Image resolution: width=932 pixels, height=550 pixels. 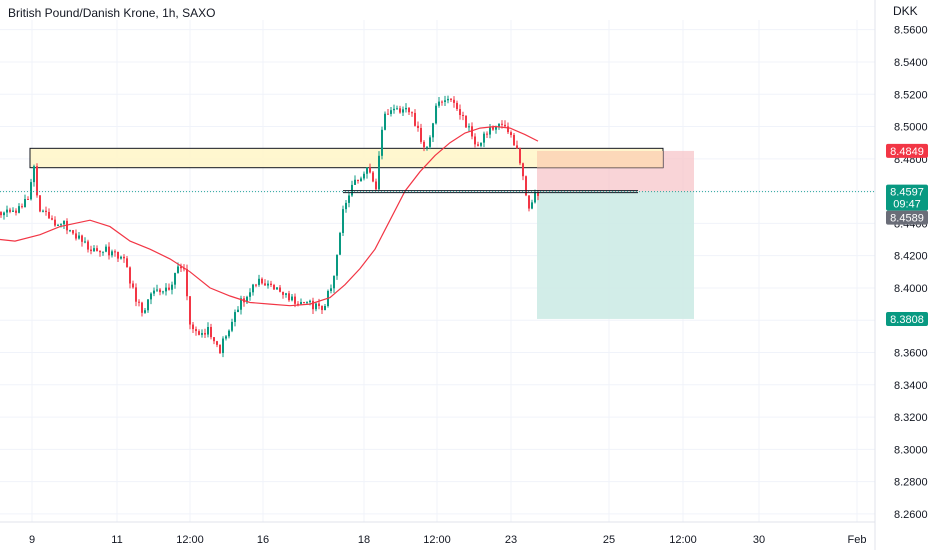 What do you see at coordinates (609, 540) in the screenshot?
I see `x-tick-label: 25` at bounding box center [609, 540].